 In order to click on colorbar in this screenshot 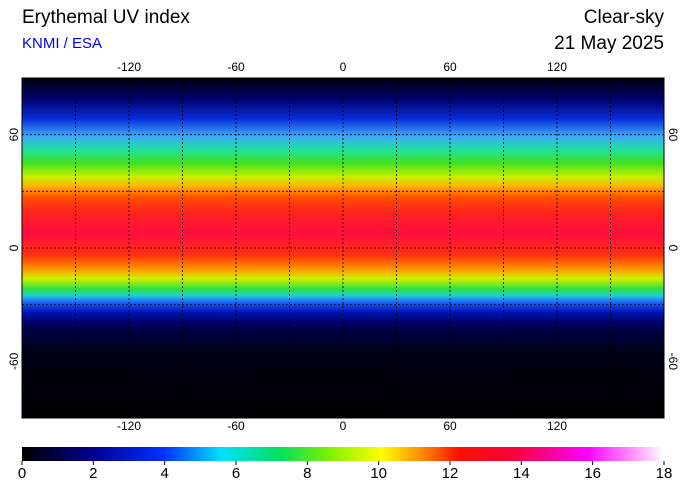, I will do `click(343, 454)`.